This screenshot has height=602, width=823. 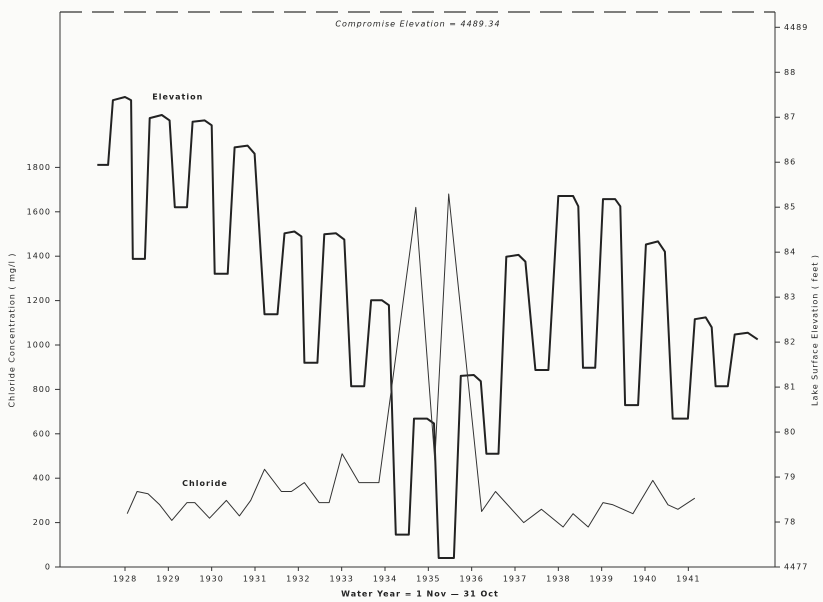 I want to click on x-tick-label: 1941, so click(x=688, y=579).